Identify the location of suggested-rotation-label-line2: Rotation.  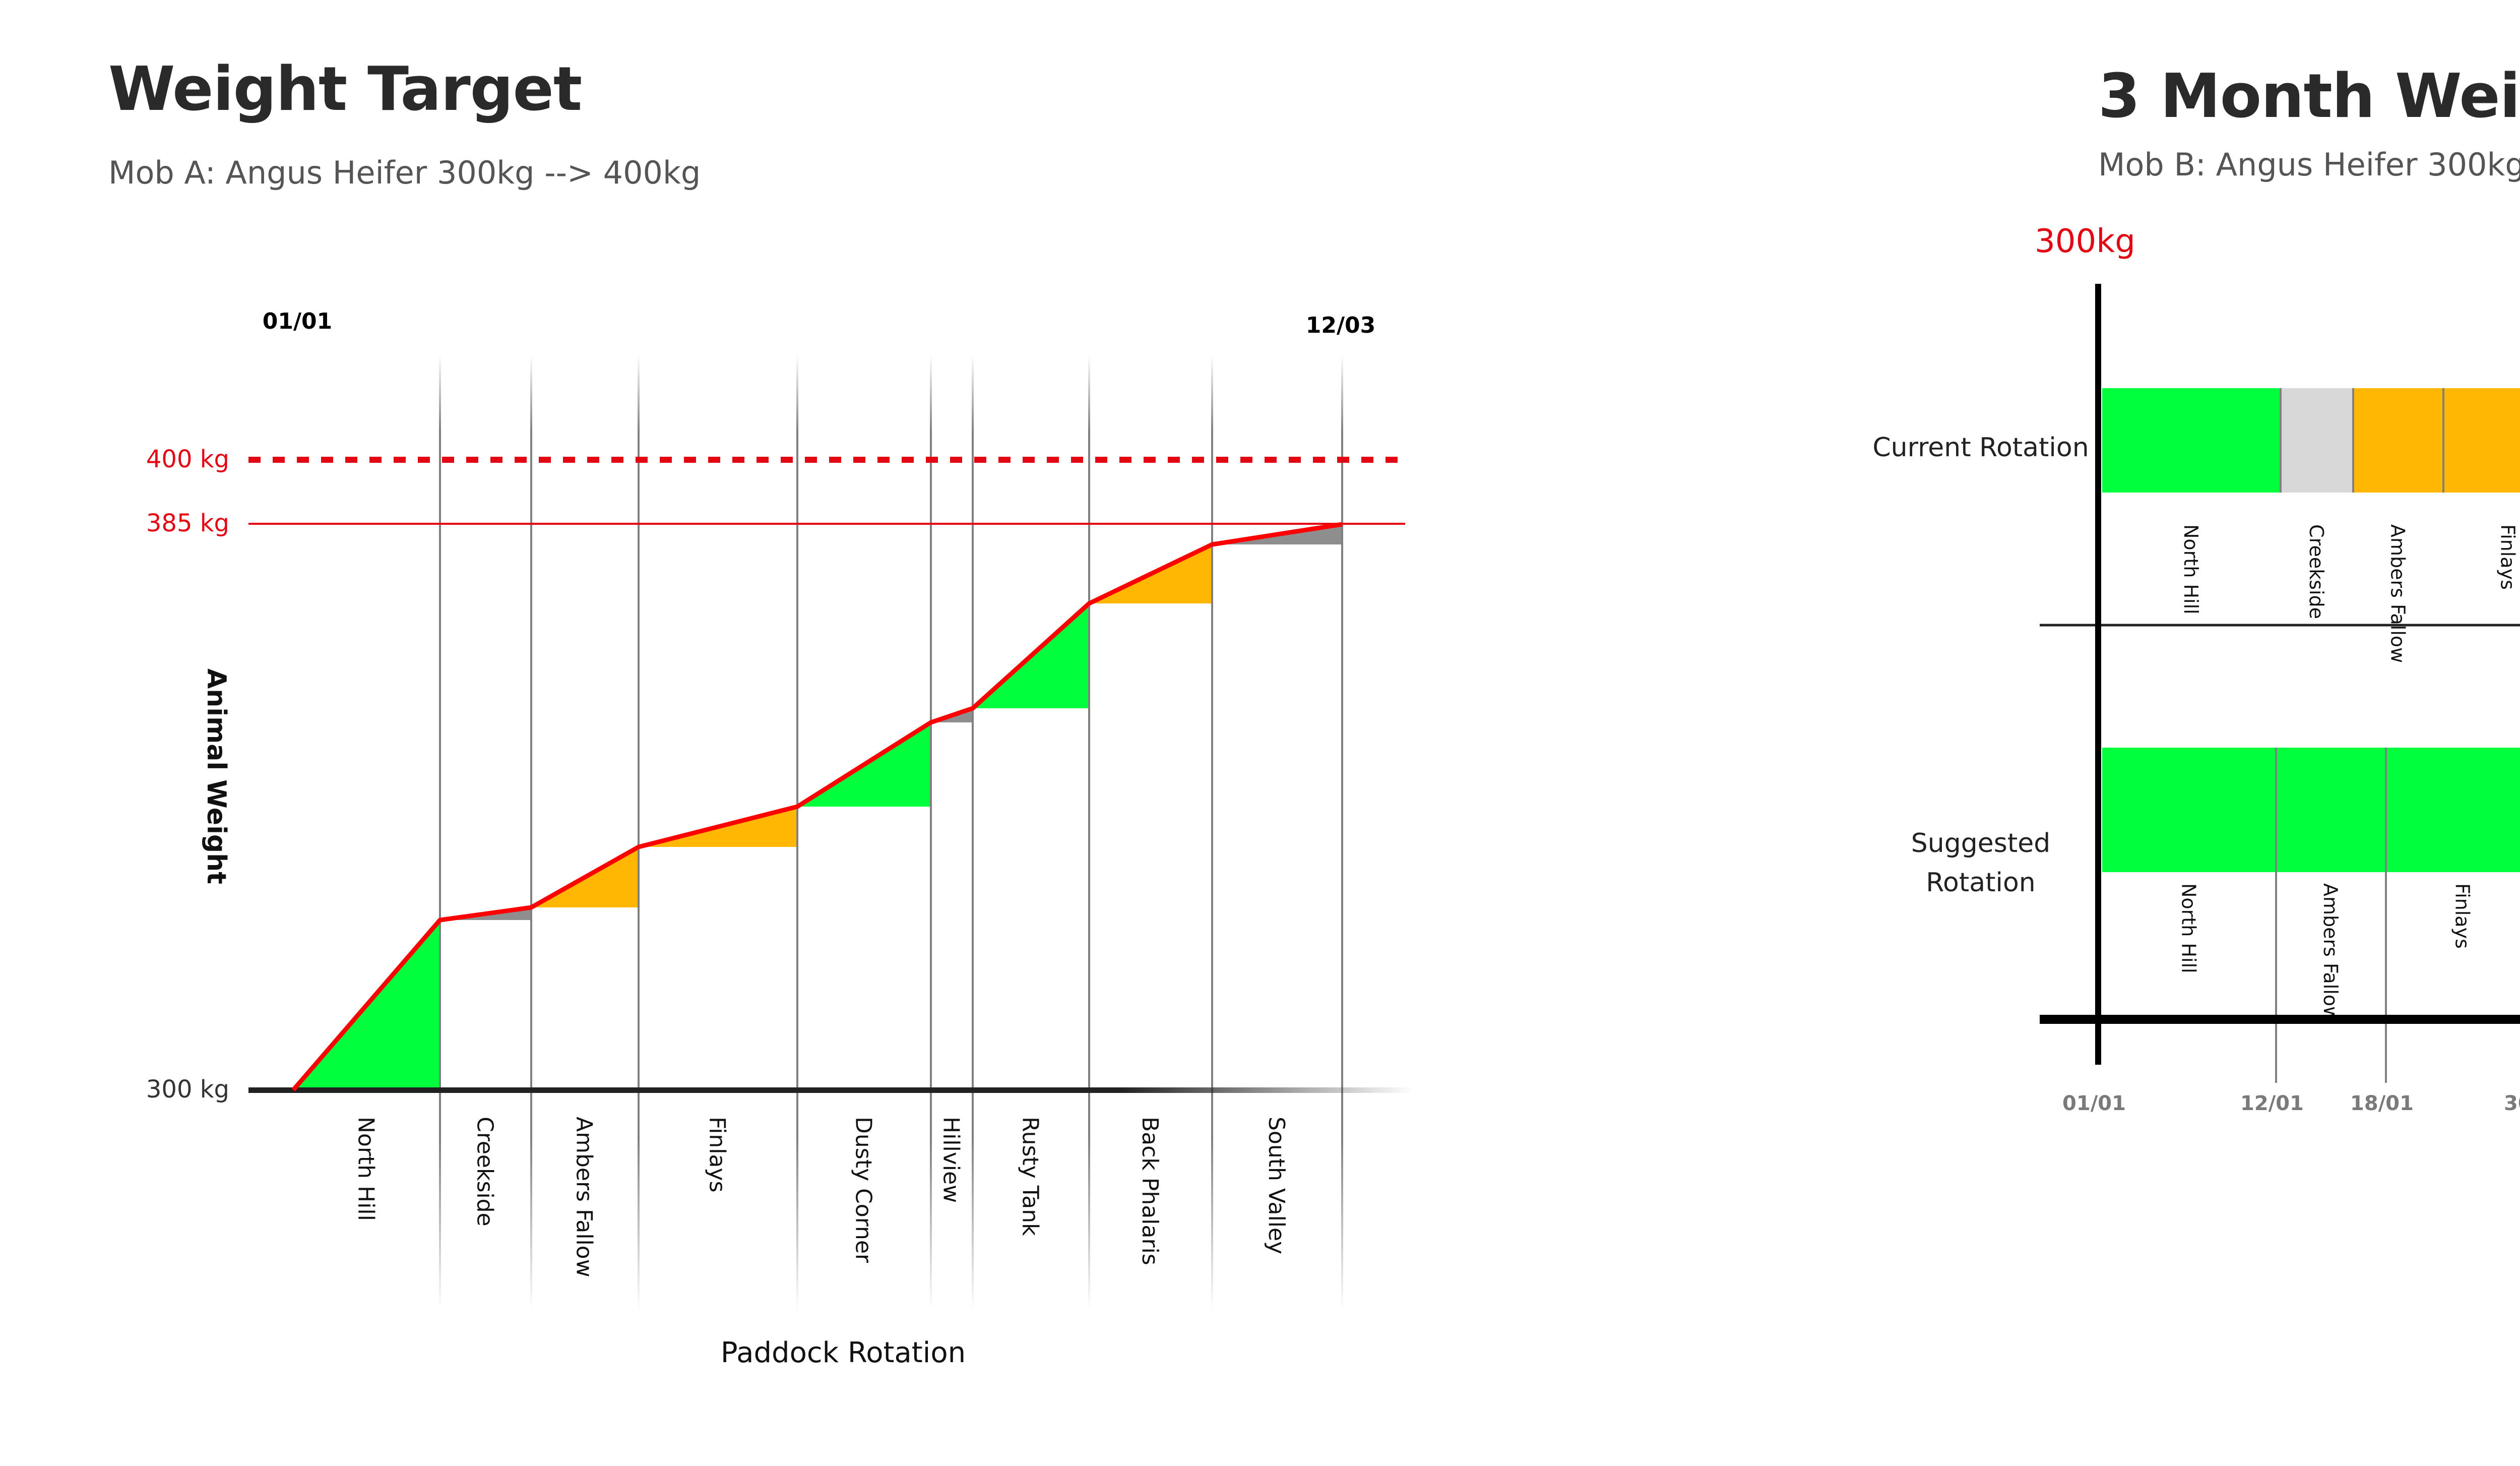
(1980, 883).